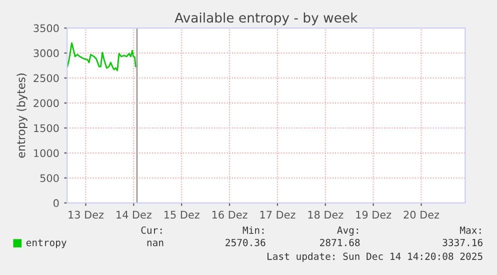 The width and height of the screenshot is (497, 275). What do you see at coordinates (470, 230) in the screenshot?
I see `text: Max:` at bounding box center [470, 230].